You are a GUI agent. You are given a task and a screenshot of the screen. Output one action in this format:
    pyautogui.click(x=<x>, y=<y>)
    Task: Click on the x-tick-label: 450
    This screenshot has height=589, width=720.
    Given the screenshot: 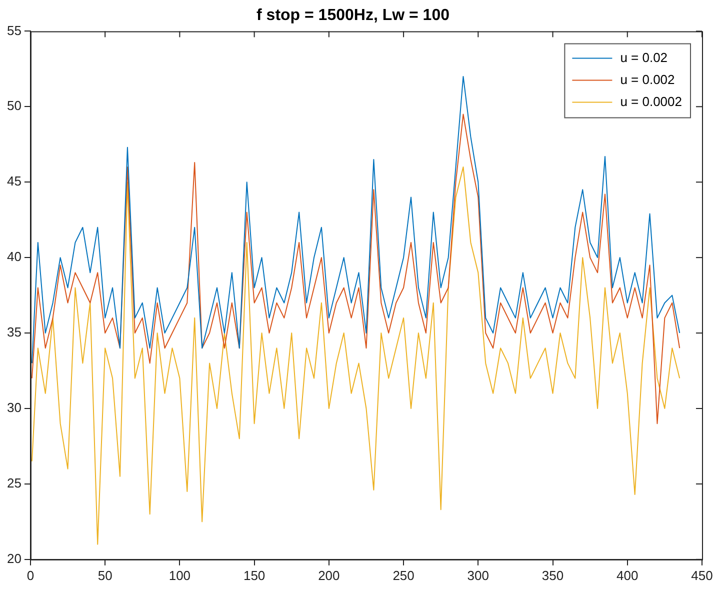 What is the action you would take?
    pyautogui.click(x=702, y=575)
    